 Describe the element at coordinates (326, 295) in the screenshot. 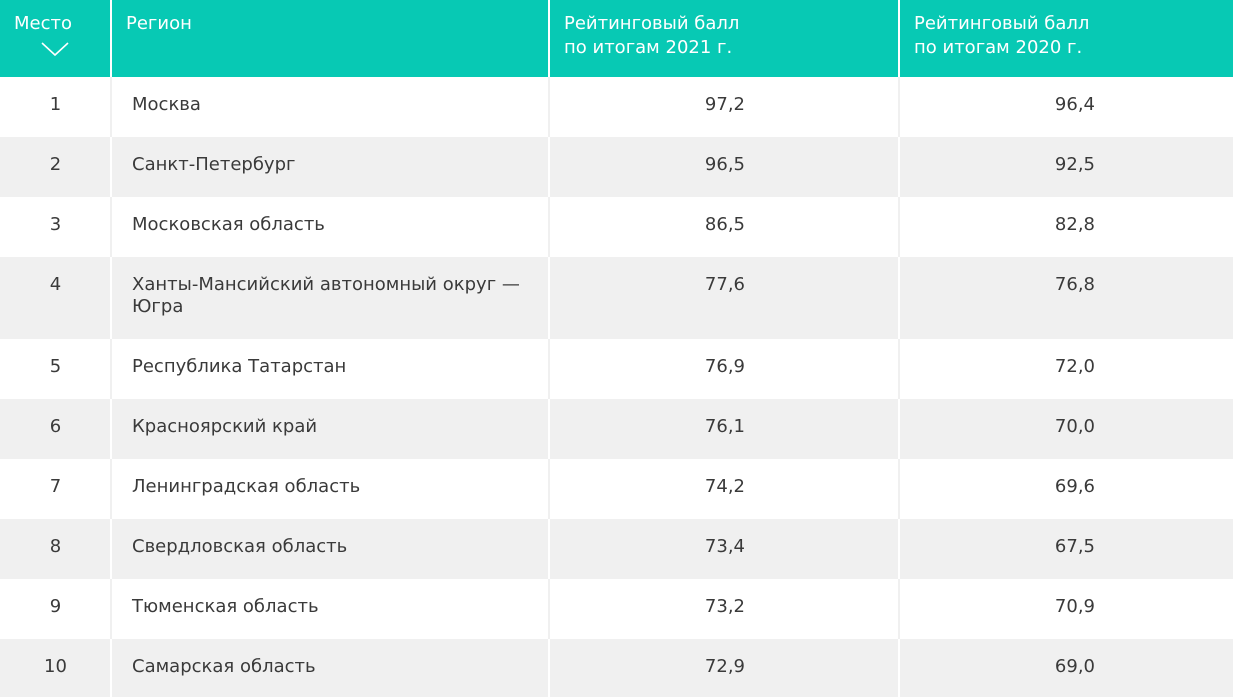

I see `cell-region: Ханты-Мансийский автономный округ — Югра` at that location.